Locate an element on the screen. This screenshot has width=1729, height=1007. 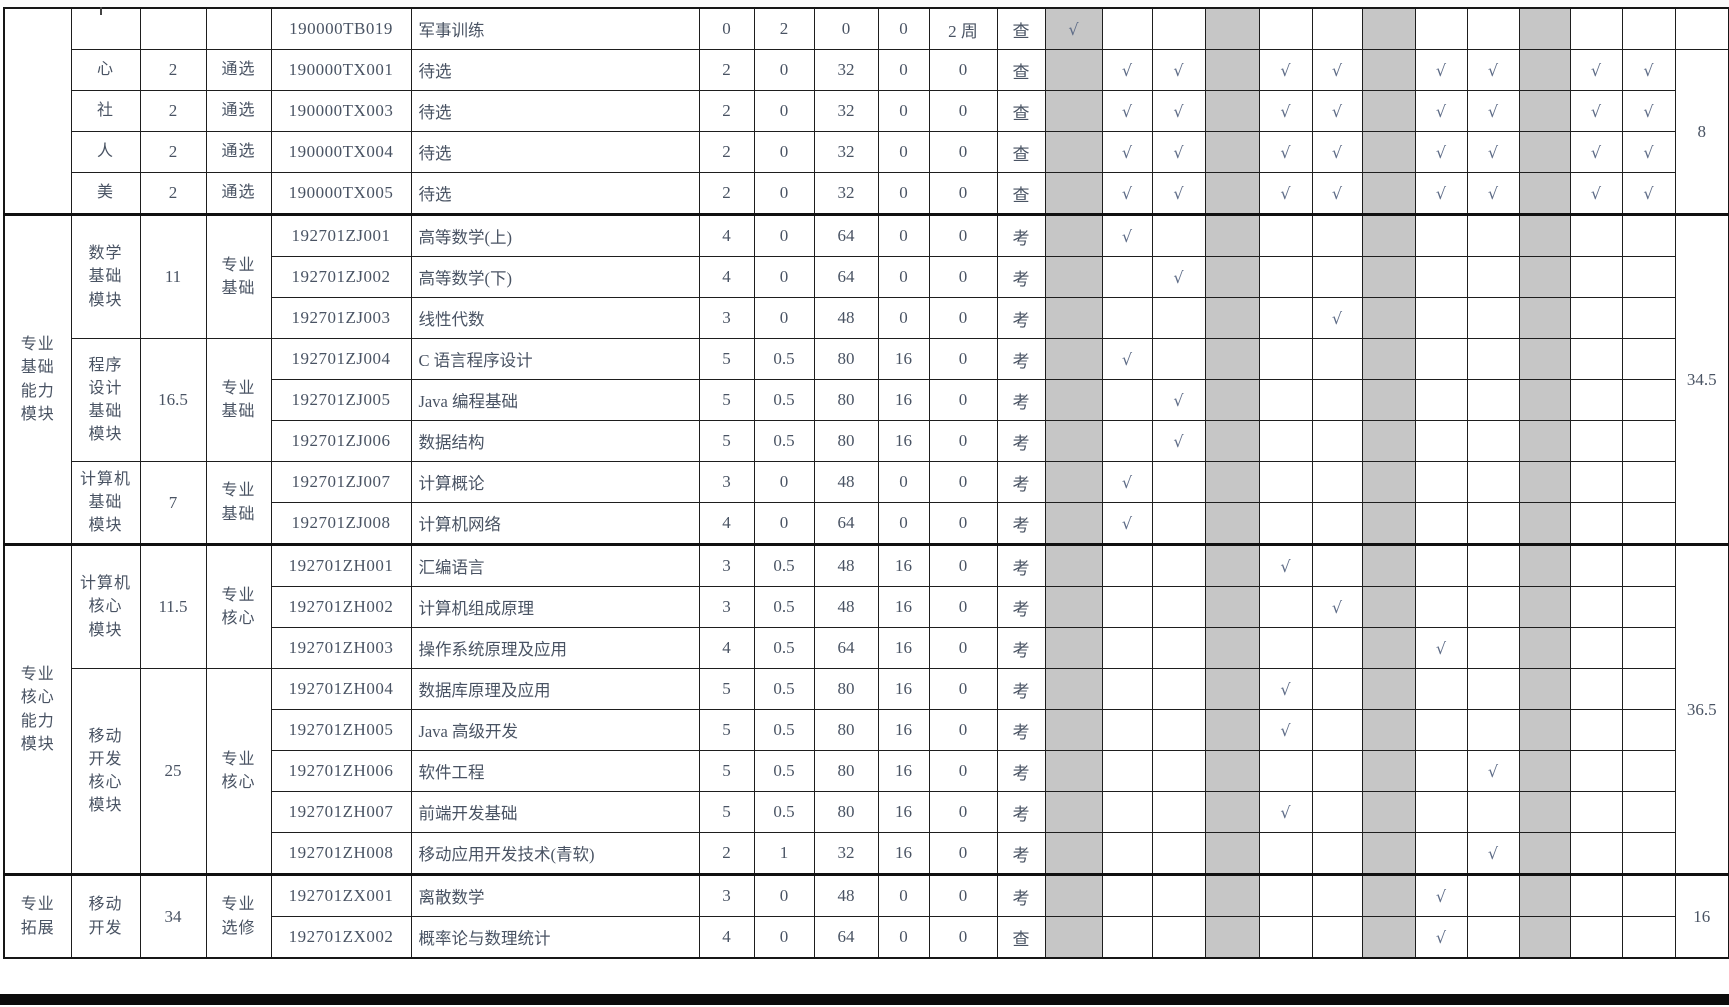
cell-value: 80 is located at coordinates (846, 359).